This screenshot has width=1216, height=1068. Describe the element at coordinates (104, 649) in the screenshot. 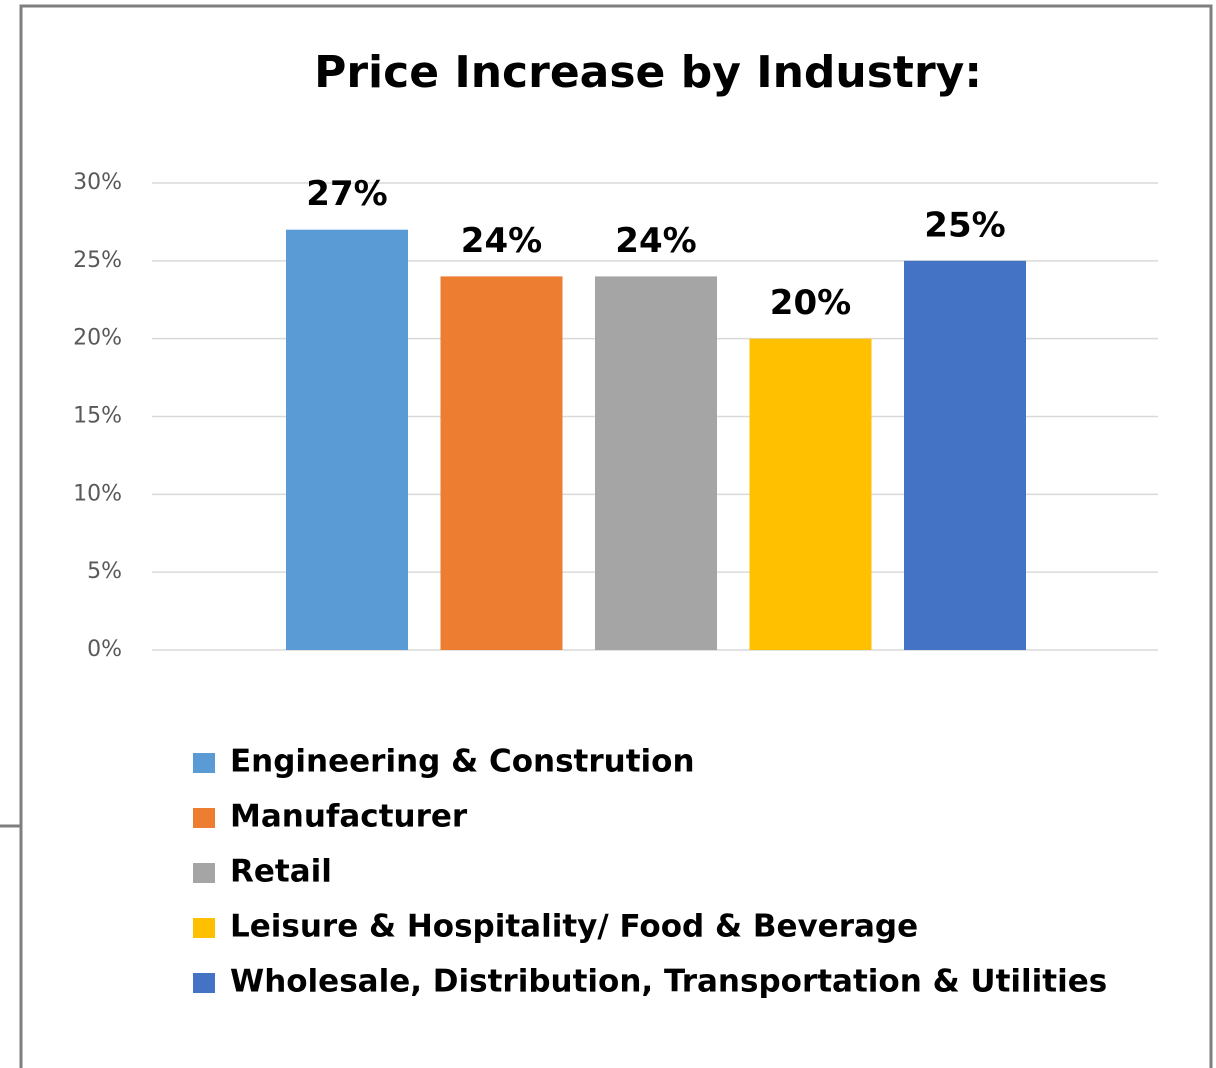

I see `y-tick-label: 0%` at that location.